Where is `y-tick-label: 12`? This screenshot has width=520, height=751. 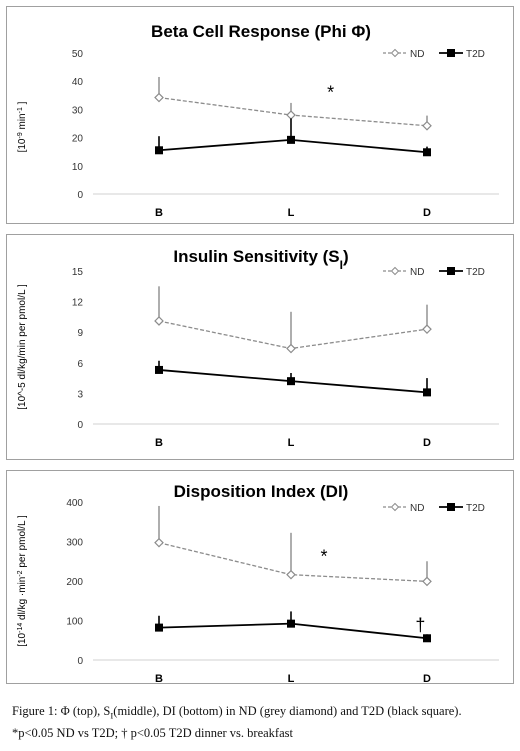
y-tick-label: 12 is located at coordinates (78, 303).